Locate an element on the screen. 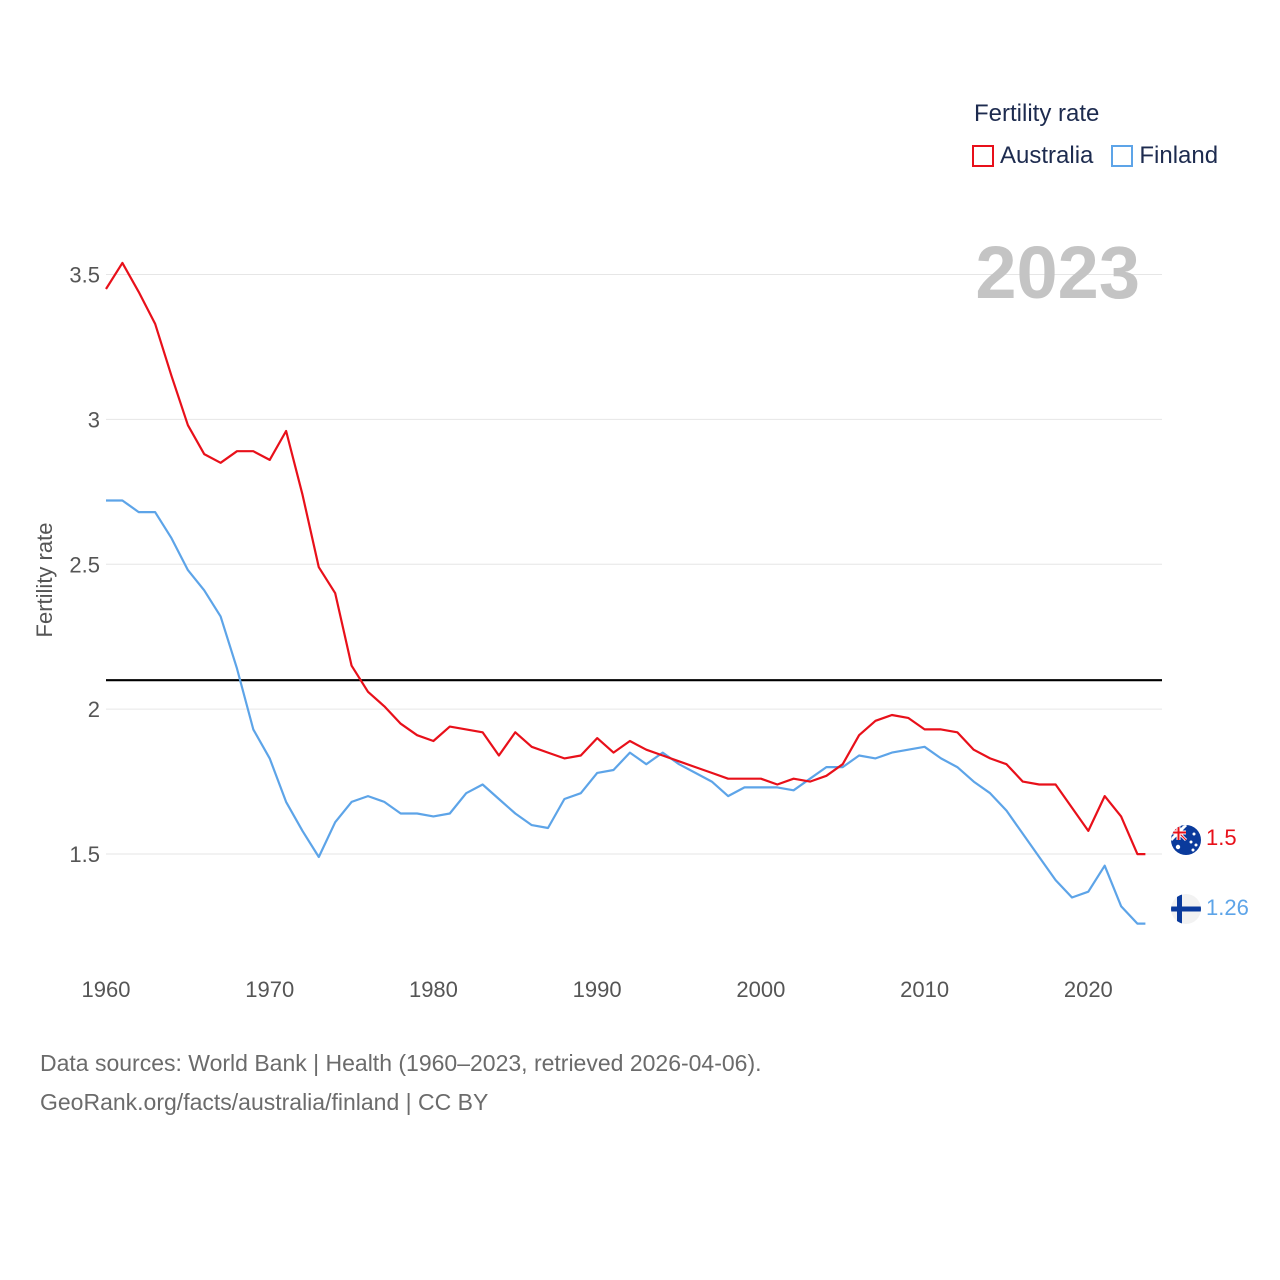 This screenshot has height=1280, width=1280. finland-end-value: 1.26 is located at coordinates (1227, 907).